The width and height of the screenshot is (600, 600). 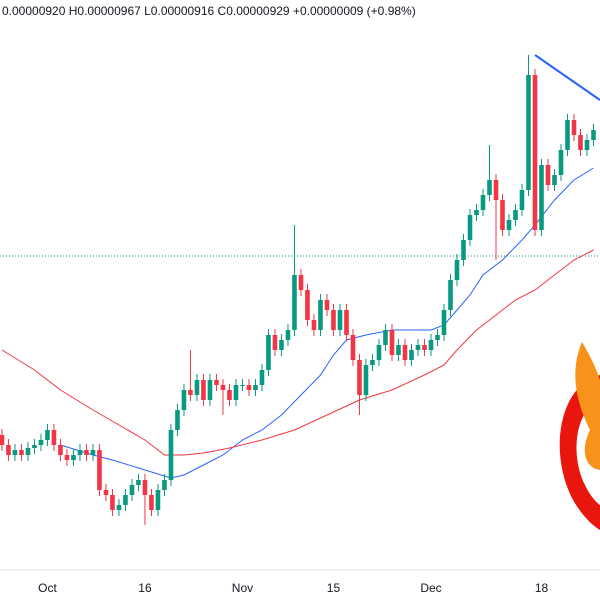 What do you see at coordinates (145, 588) in the screenshot?
I see `x-tick-label: 16` at bounding box center [145, 588].